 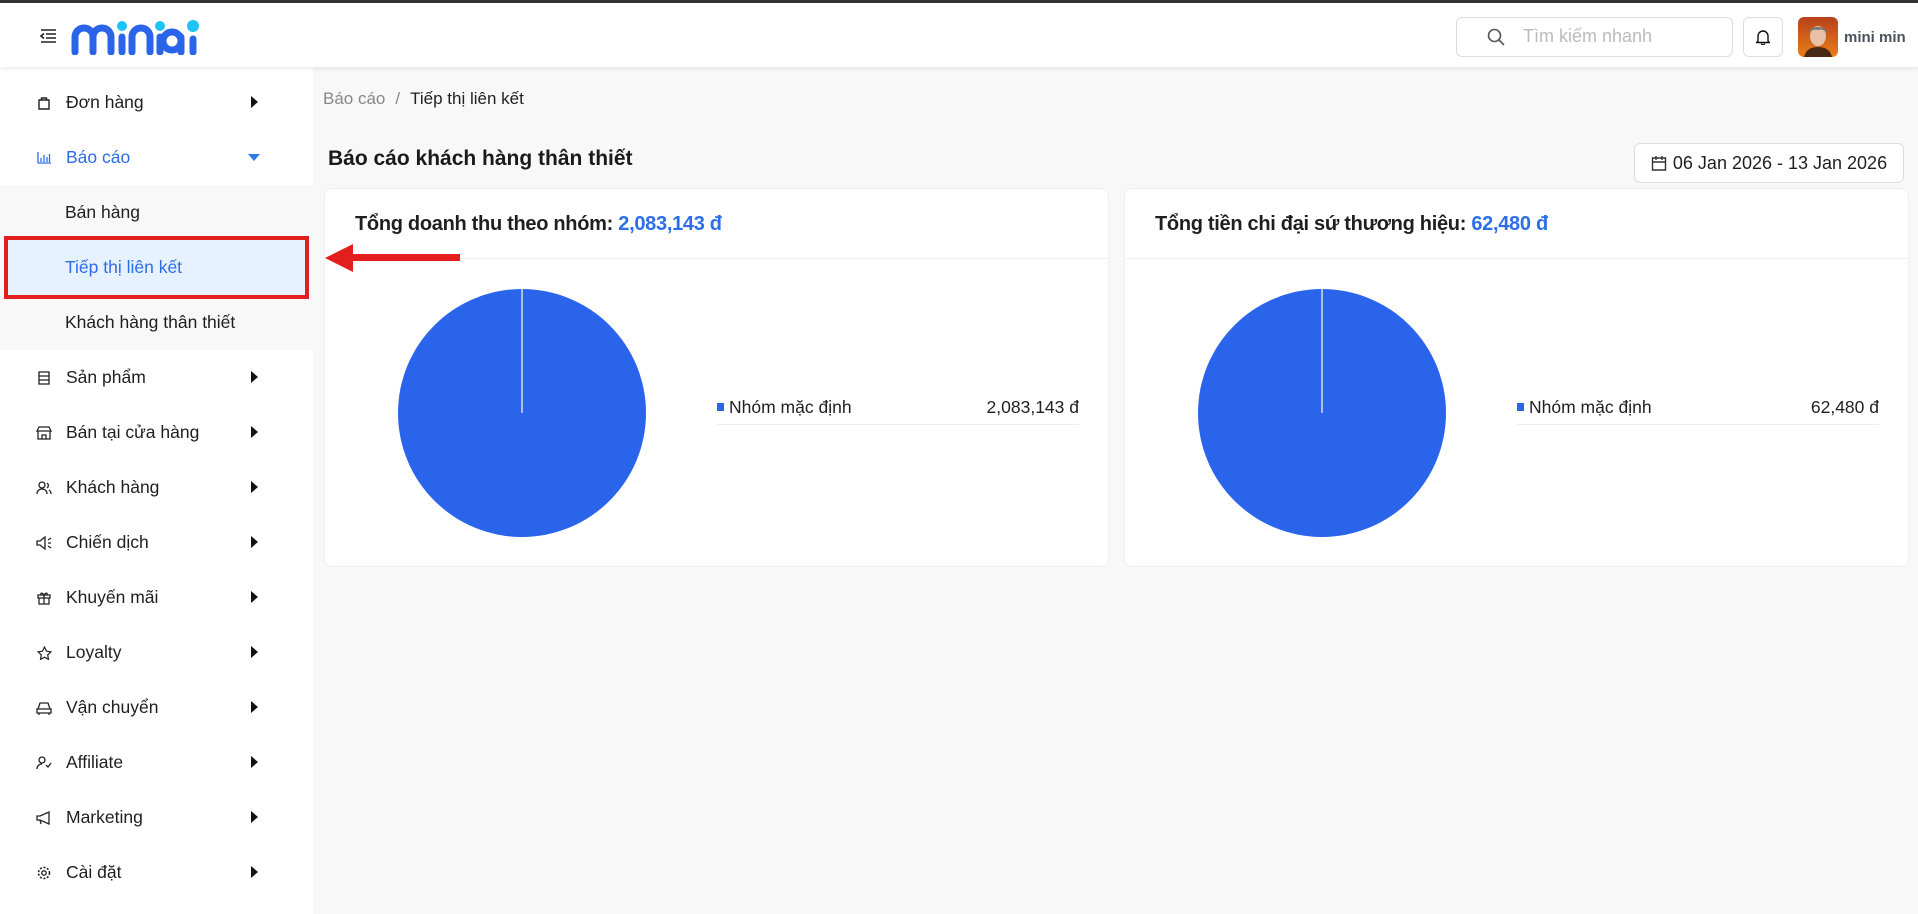 What do you see at coordinates (44, 818) in the screenshot?
I see `megaphone-icon` at bounding box center [44, 818].